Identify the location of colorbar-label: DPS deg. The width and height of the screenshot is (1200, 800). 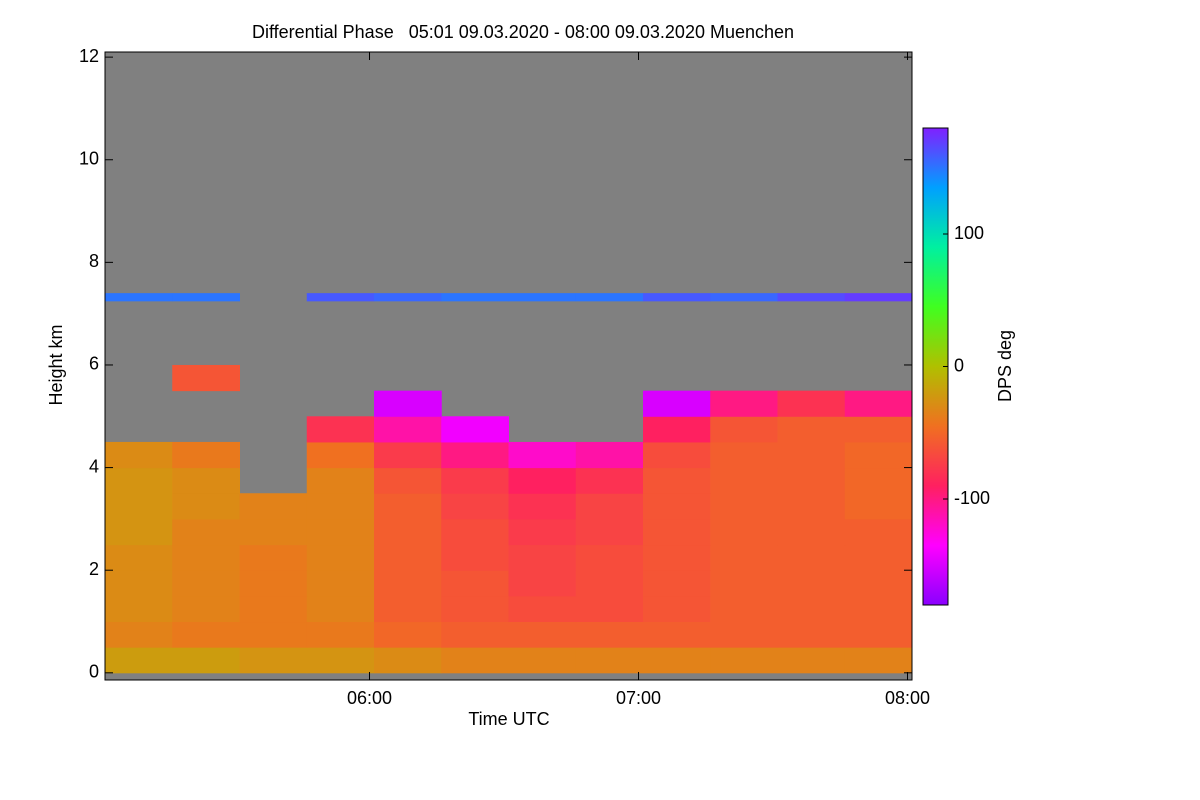
(1005, 366).